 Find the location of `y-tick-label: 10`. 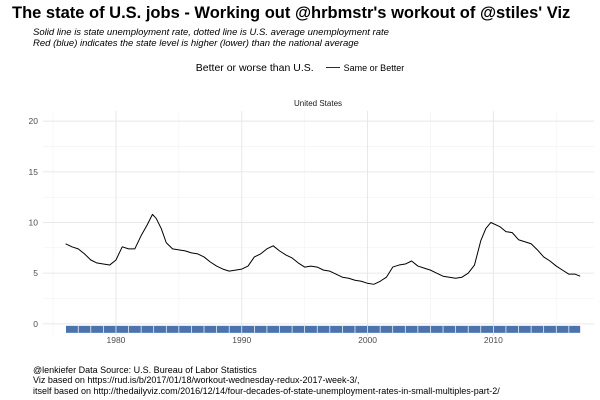

y-tick-label: 10 is located at coordinates (34, 222).